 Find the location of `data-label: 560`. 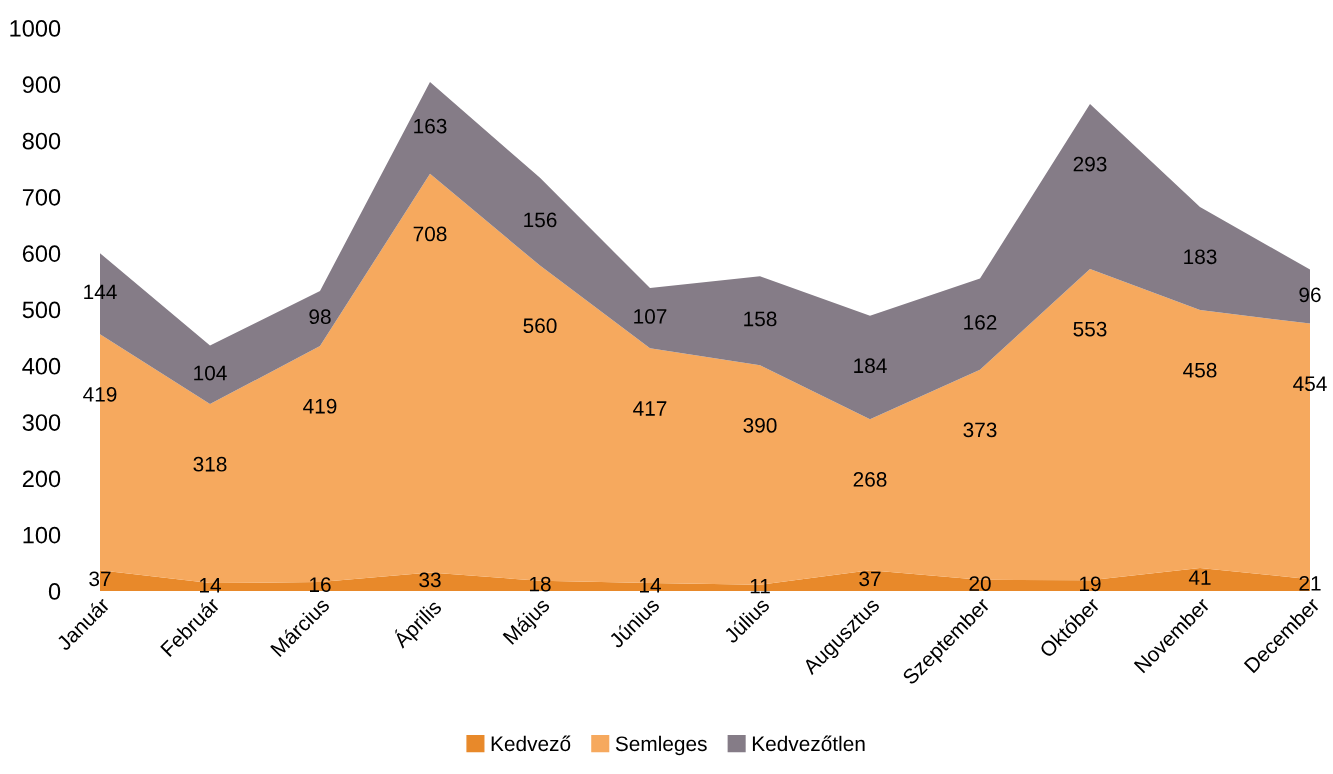

data-label: 560 is located at coordinates (540, 326).